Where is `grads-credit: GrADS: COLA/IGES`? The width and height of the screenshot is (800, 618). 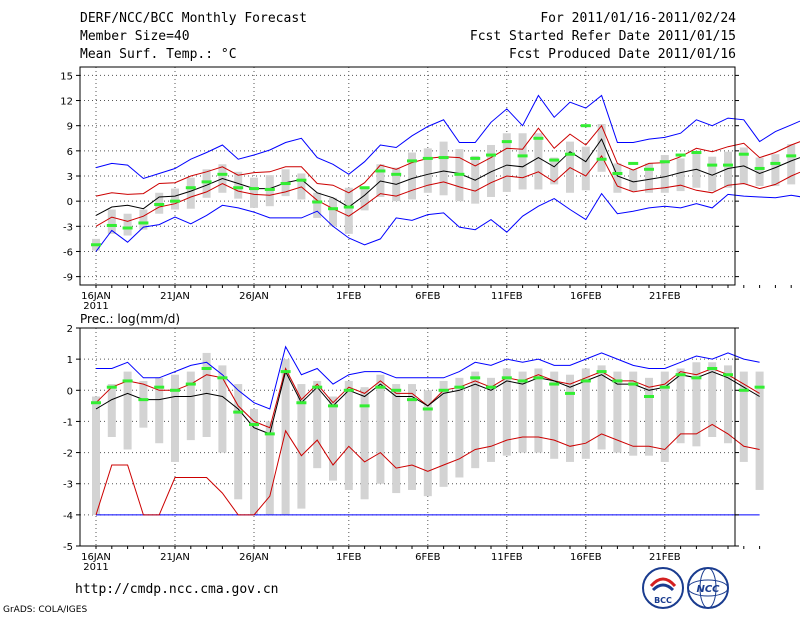 grads-credit: GrADS: COLA/IGES is located at coordinates (45, 610).